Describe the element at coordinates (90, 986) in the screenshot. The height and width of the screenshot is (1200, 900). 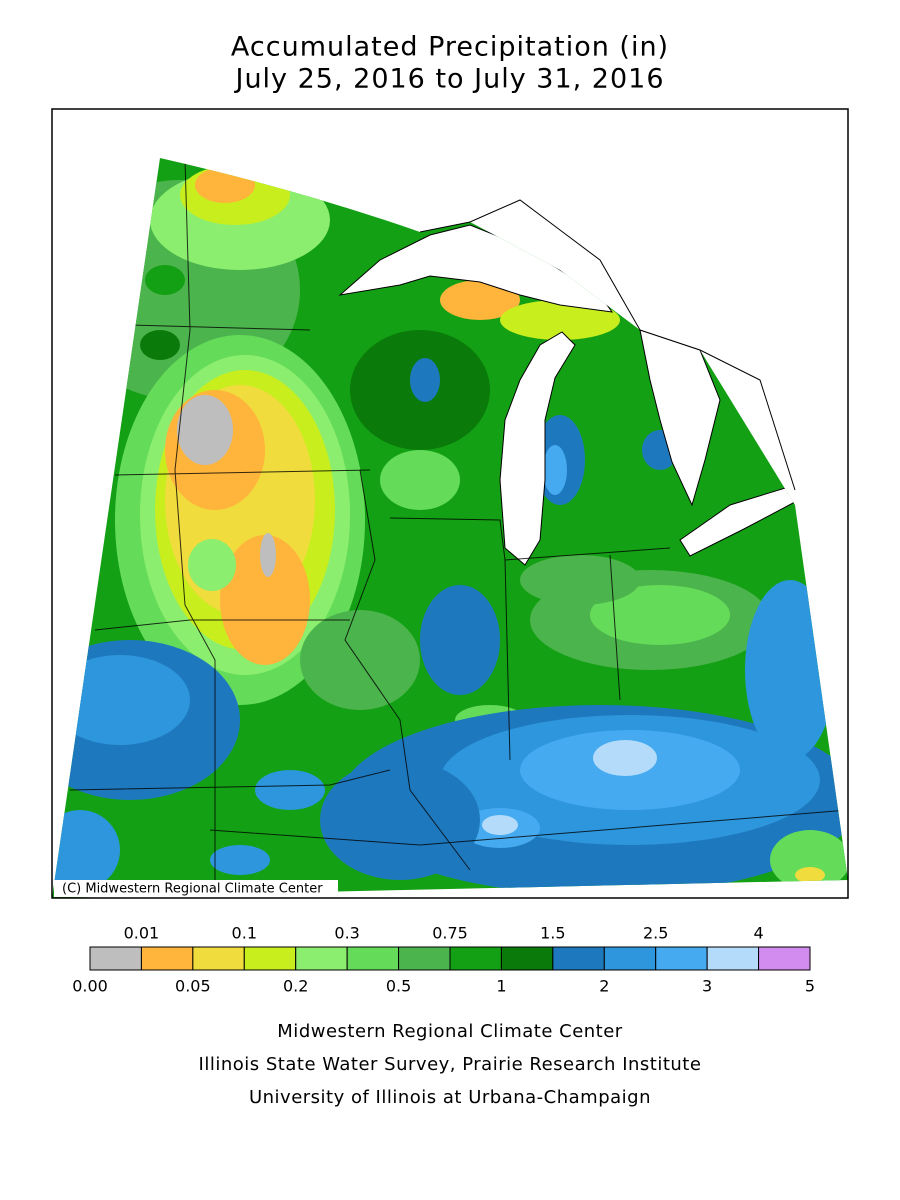
I see `legend-bottom-label: 0.00` at that location.